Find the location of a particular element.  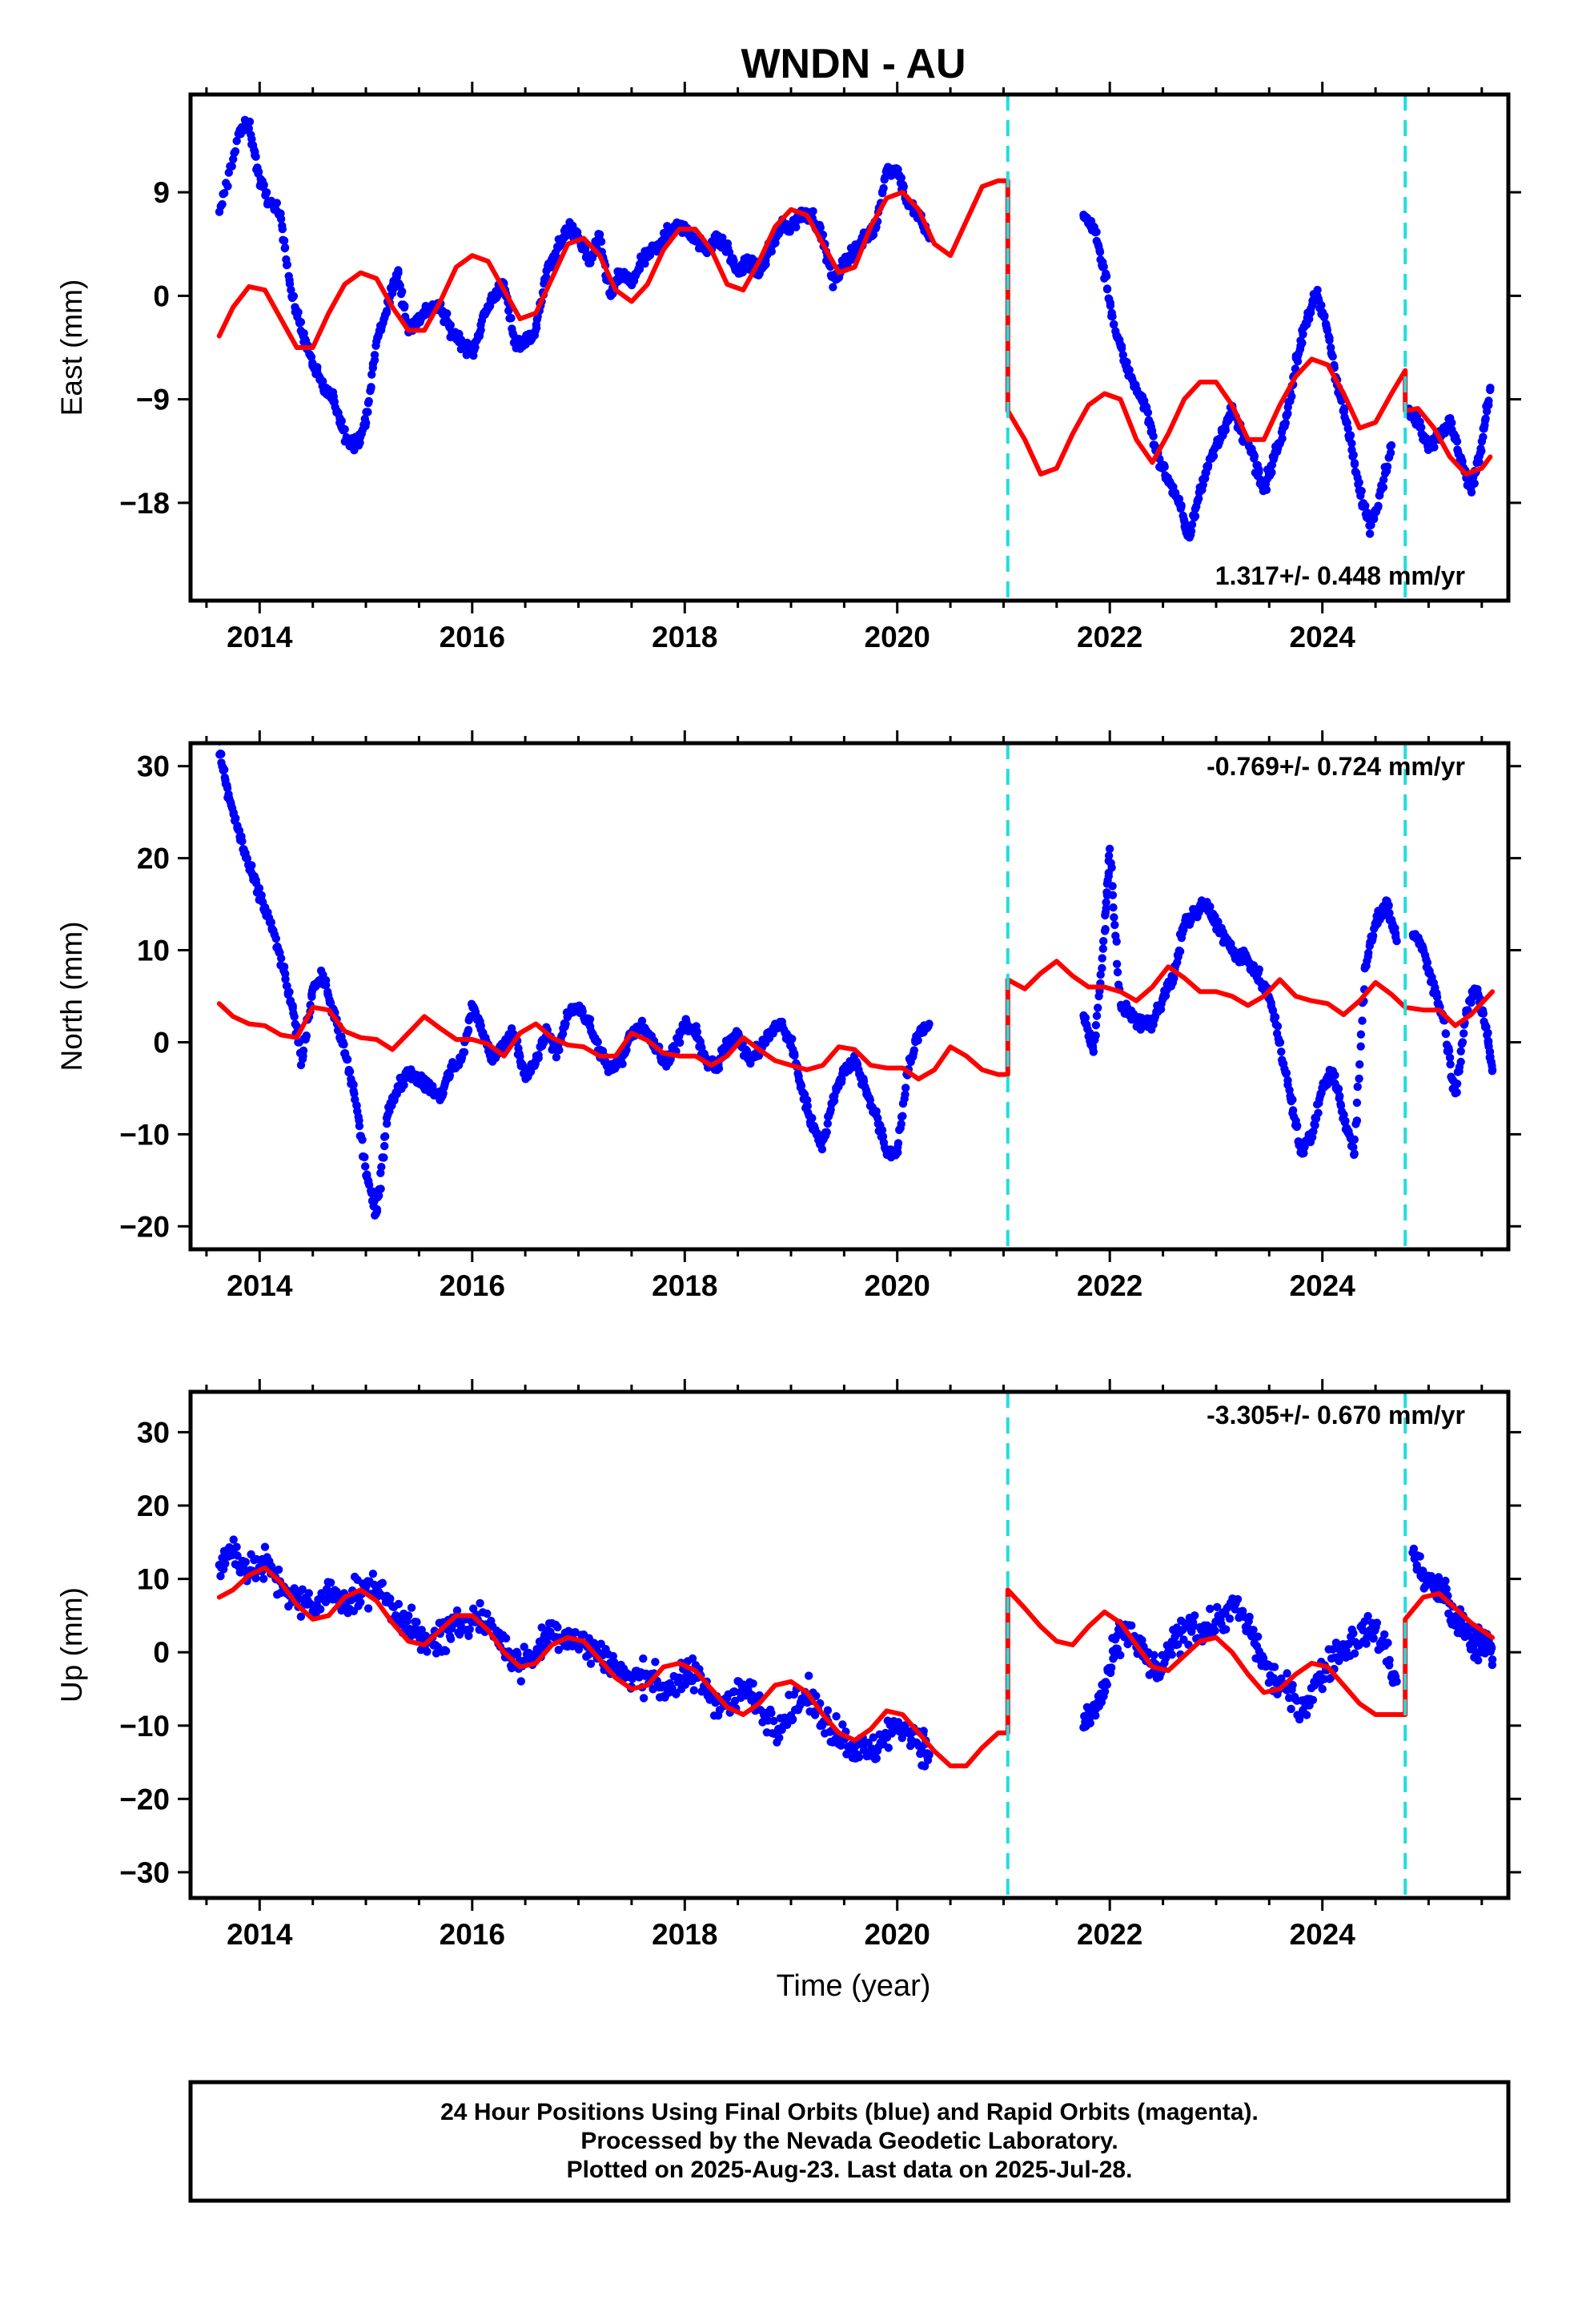

up-y-tick-label: 10 is located at coordinates (154, 1579).